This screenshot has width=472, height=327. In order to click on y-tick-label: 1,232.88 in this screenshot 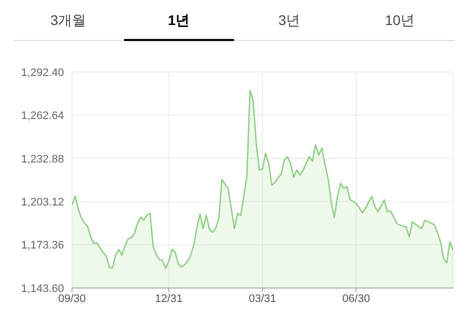, I will do `click(42, 159)`.